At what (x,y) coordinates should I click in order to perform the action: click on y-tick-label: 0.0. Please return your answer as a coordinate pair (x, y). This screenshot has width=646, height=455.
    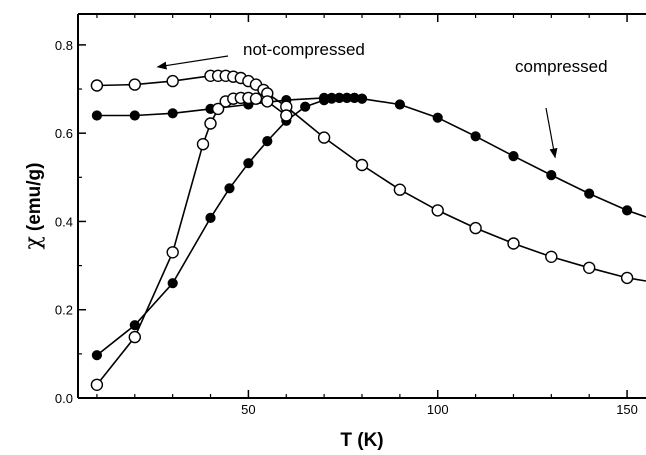
    Looking at the image, I should click on (64, 398).